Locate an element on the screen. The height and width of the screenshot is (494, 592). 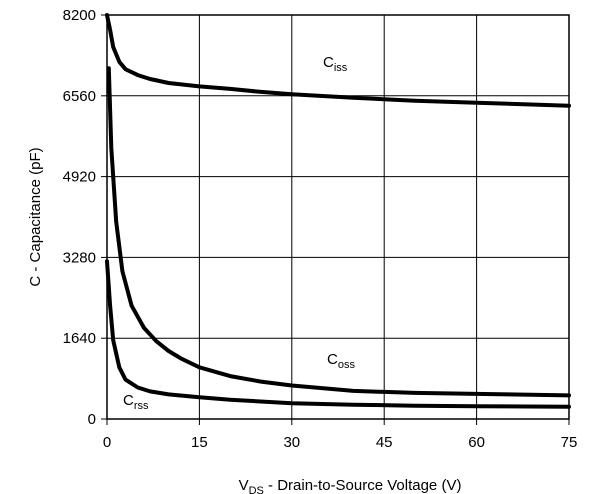
x-tick-label: 45 is located at coordinates (384, 442).